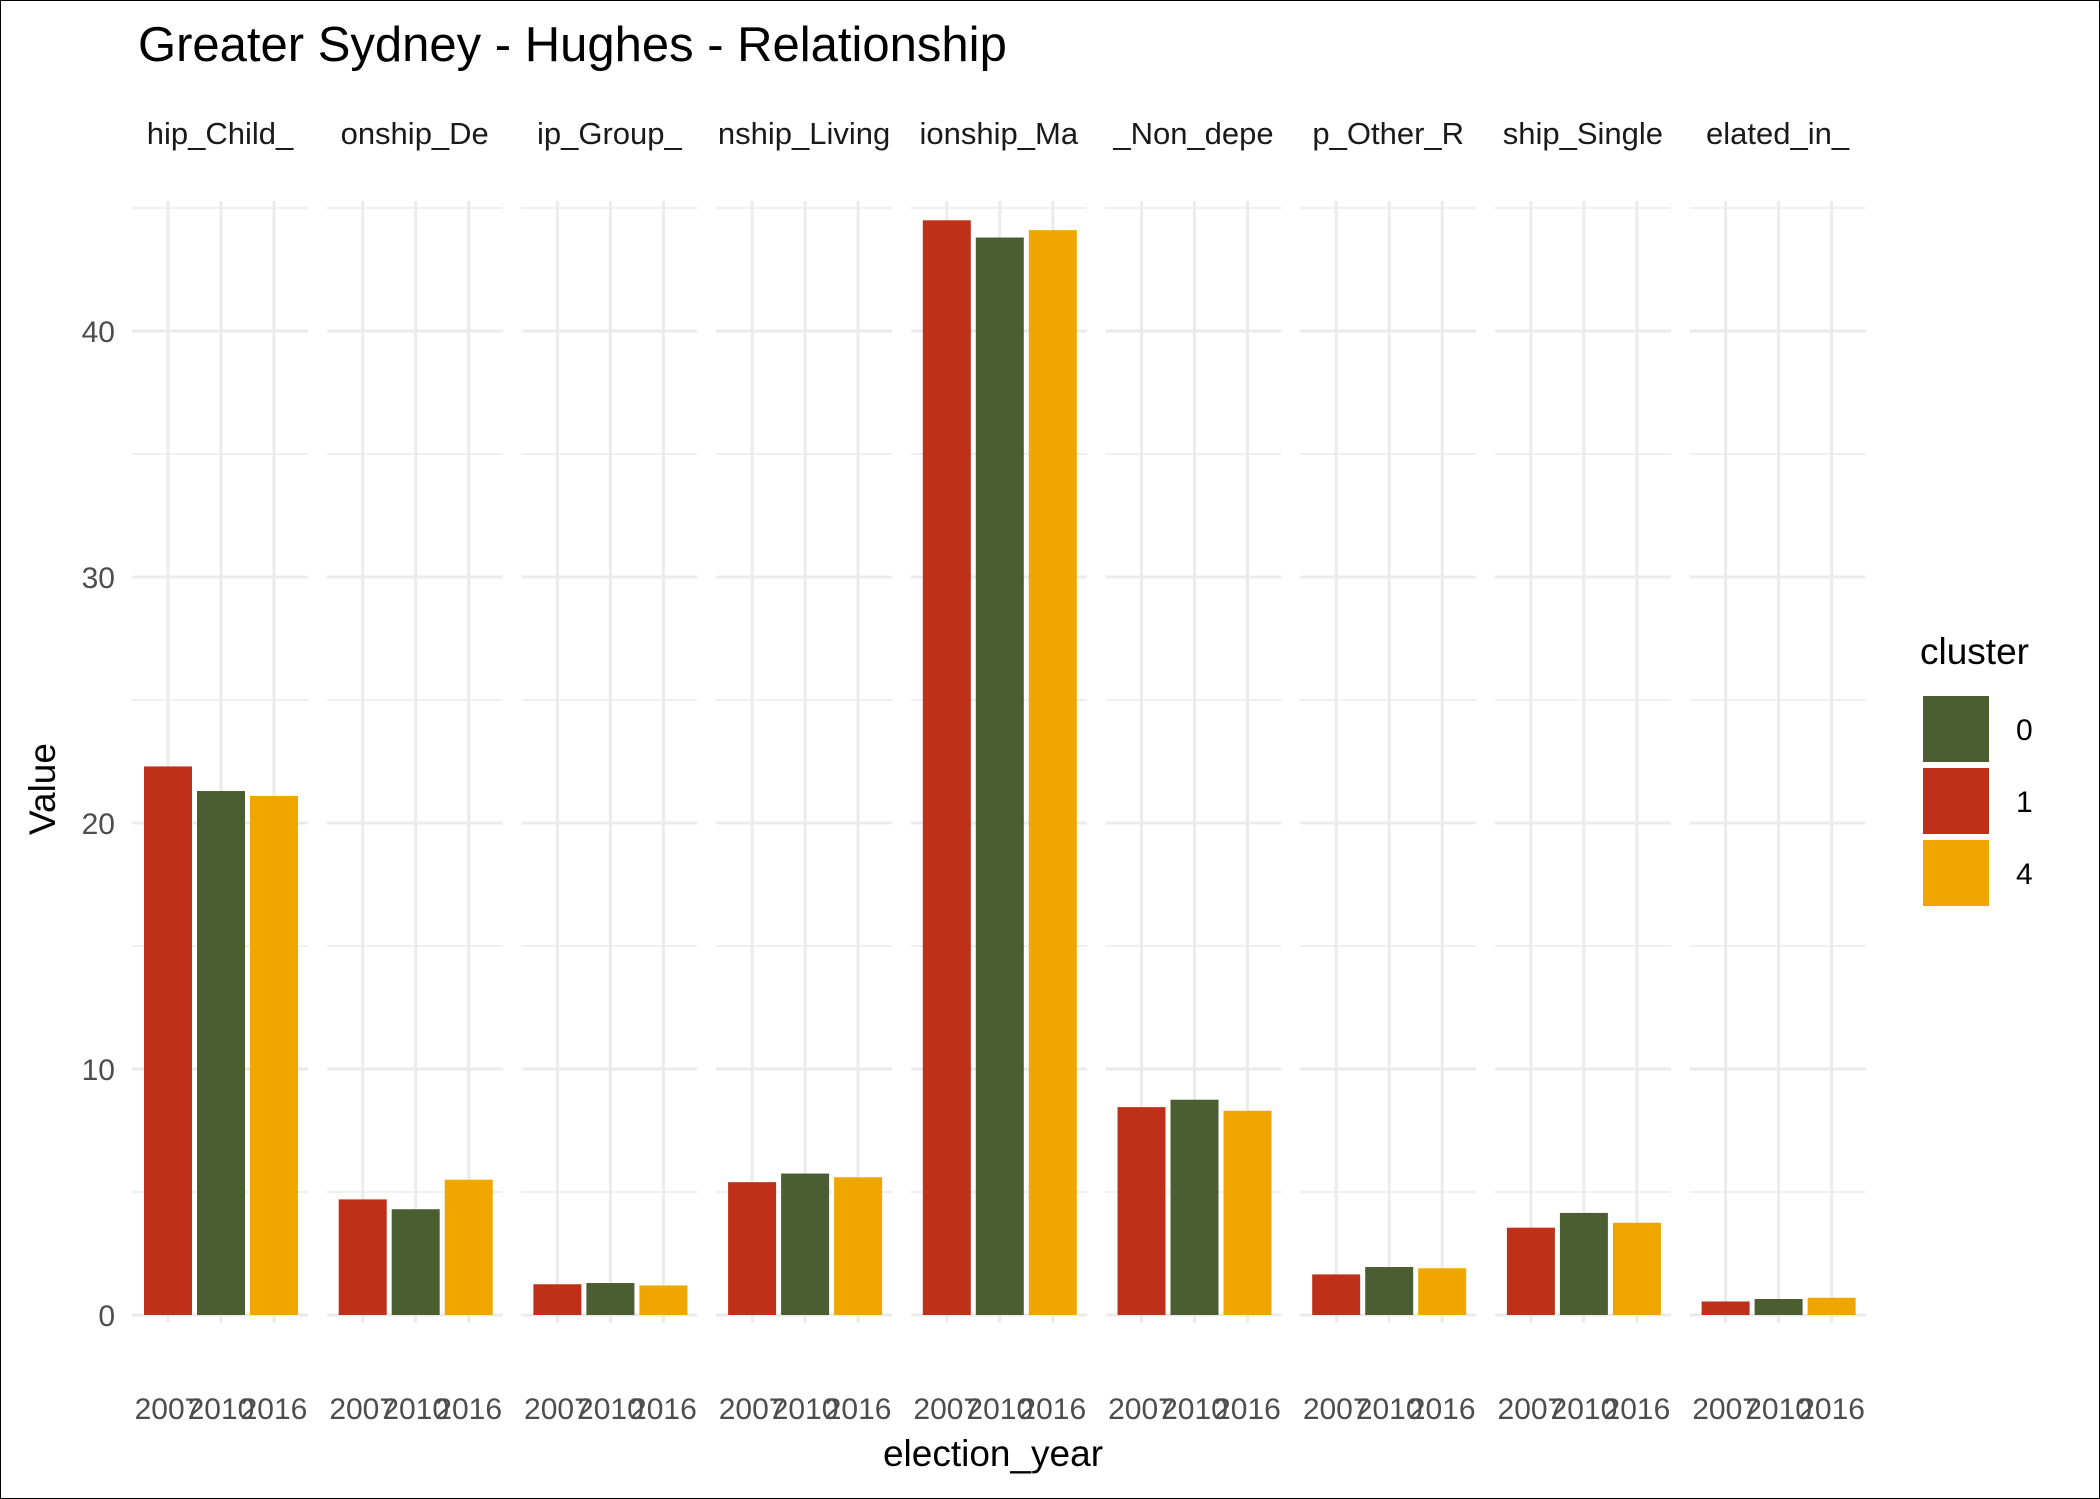 The image size is (2100, 1499). I want to click on facet-strip-label: onship_De, so click(415, 133).